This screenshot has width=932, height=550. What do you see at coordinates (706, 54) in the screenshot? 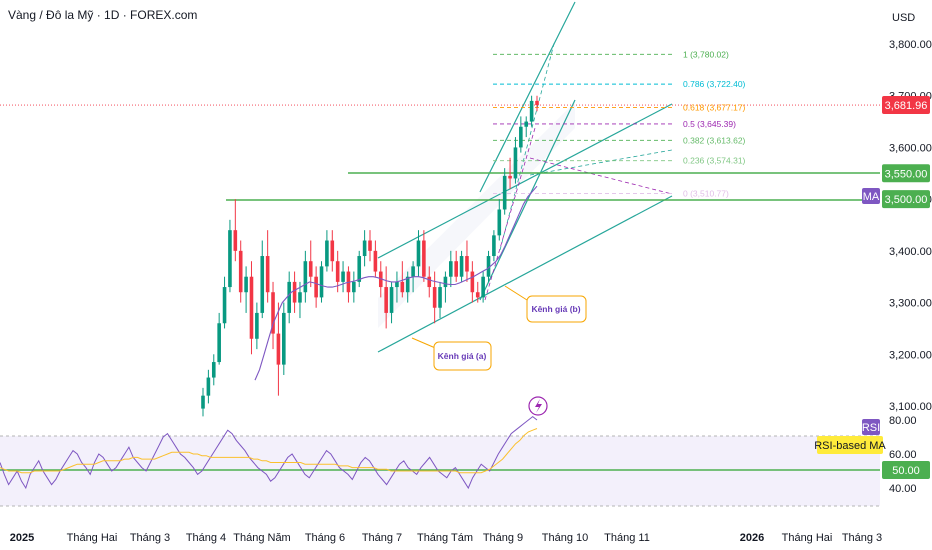
I see `fib-level-label: 1 (3,780.02)` at bounding box center [706, 54].